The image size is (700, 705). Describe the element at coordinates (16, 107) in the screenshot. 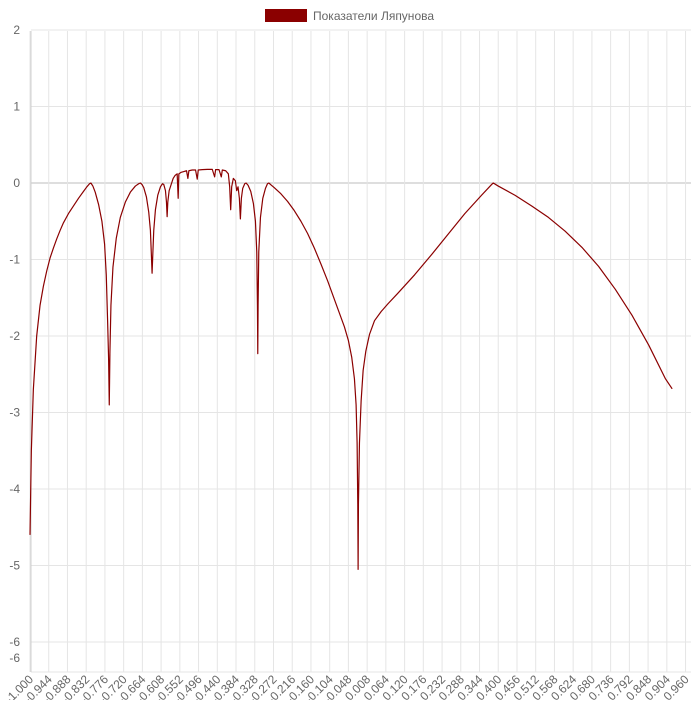

I see `y-tick-label: 1` at that location.